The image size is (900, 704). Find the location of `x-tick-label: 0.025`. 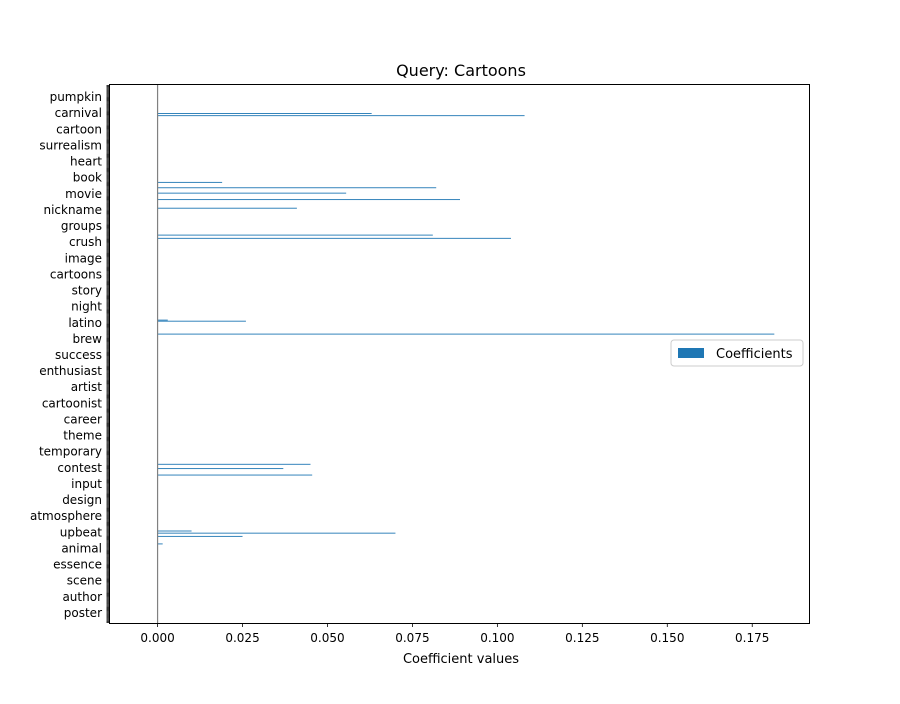

x-tick-label: 0.025 is located at coordinates (242, 638).